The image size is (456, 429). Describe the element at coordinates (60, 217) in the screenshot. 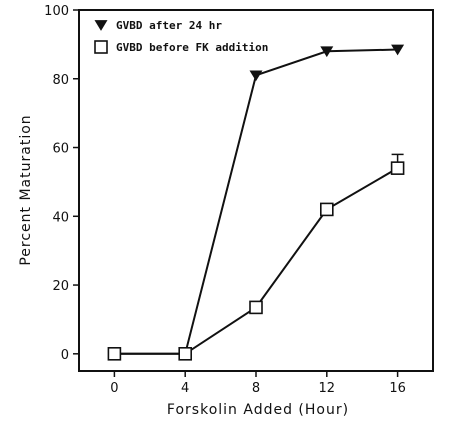

I see `y-tick-label: 40` at that location.